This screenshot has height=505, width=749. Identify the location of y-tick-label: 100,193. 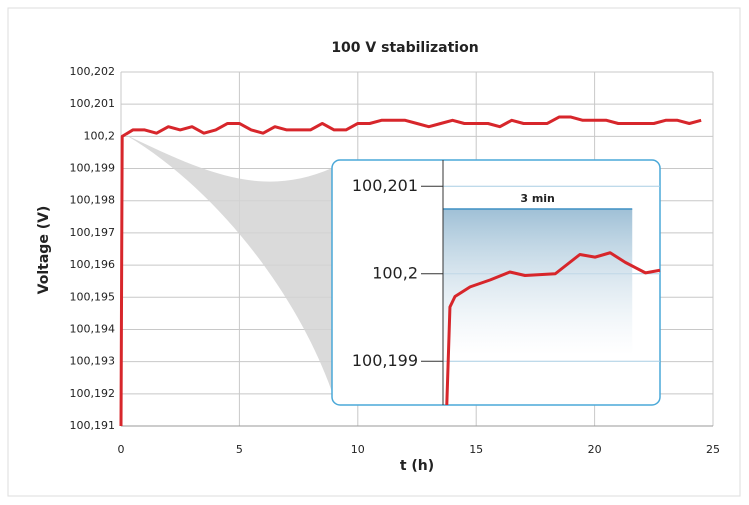
(93, 361).